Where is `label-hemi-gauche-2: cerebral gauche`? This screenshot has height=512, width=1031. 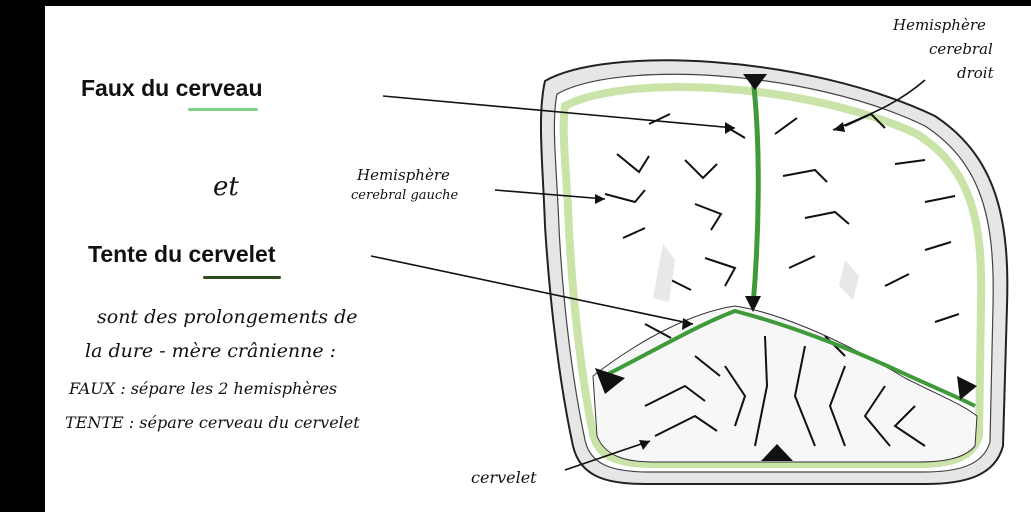 label-hemi-gauche-2: cerebral gauche is located at coordinates (405, 195).